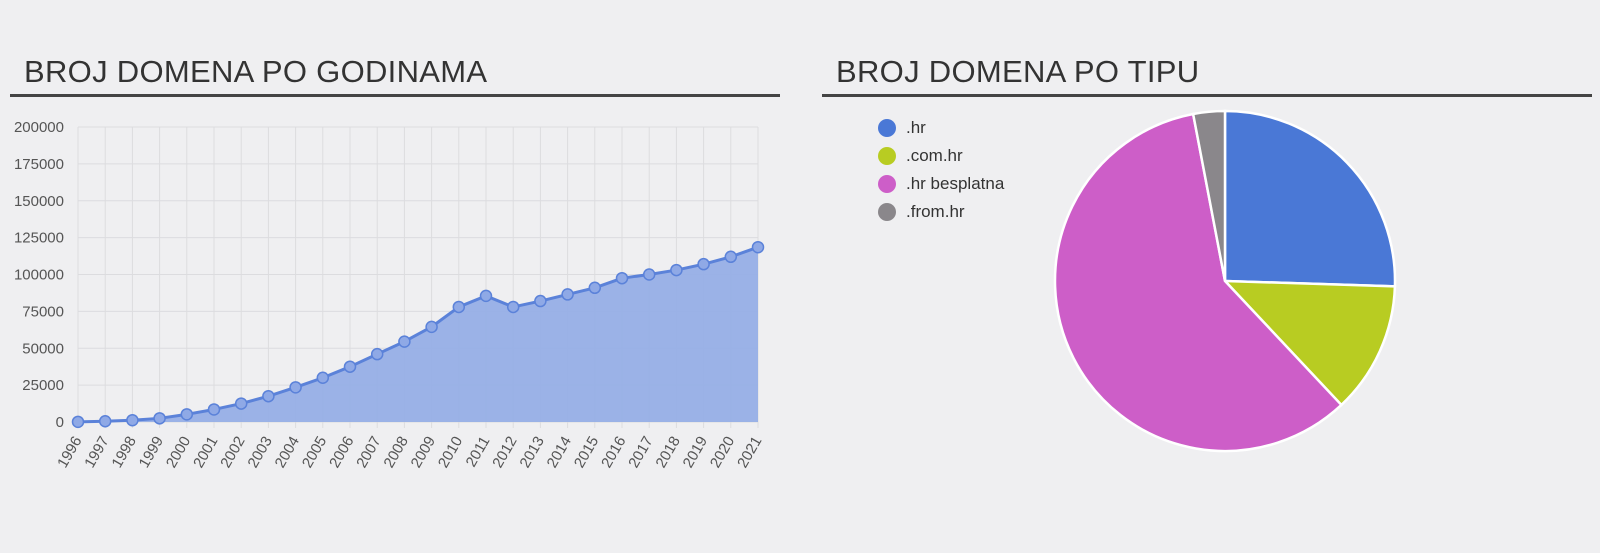 The width and height of the screenshot is (1600, 553). What do you see at coordinates (39, 275) in the screenshot?
I see `y-tick-label: 100000` at bounding box center [39, 275].